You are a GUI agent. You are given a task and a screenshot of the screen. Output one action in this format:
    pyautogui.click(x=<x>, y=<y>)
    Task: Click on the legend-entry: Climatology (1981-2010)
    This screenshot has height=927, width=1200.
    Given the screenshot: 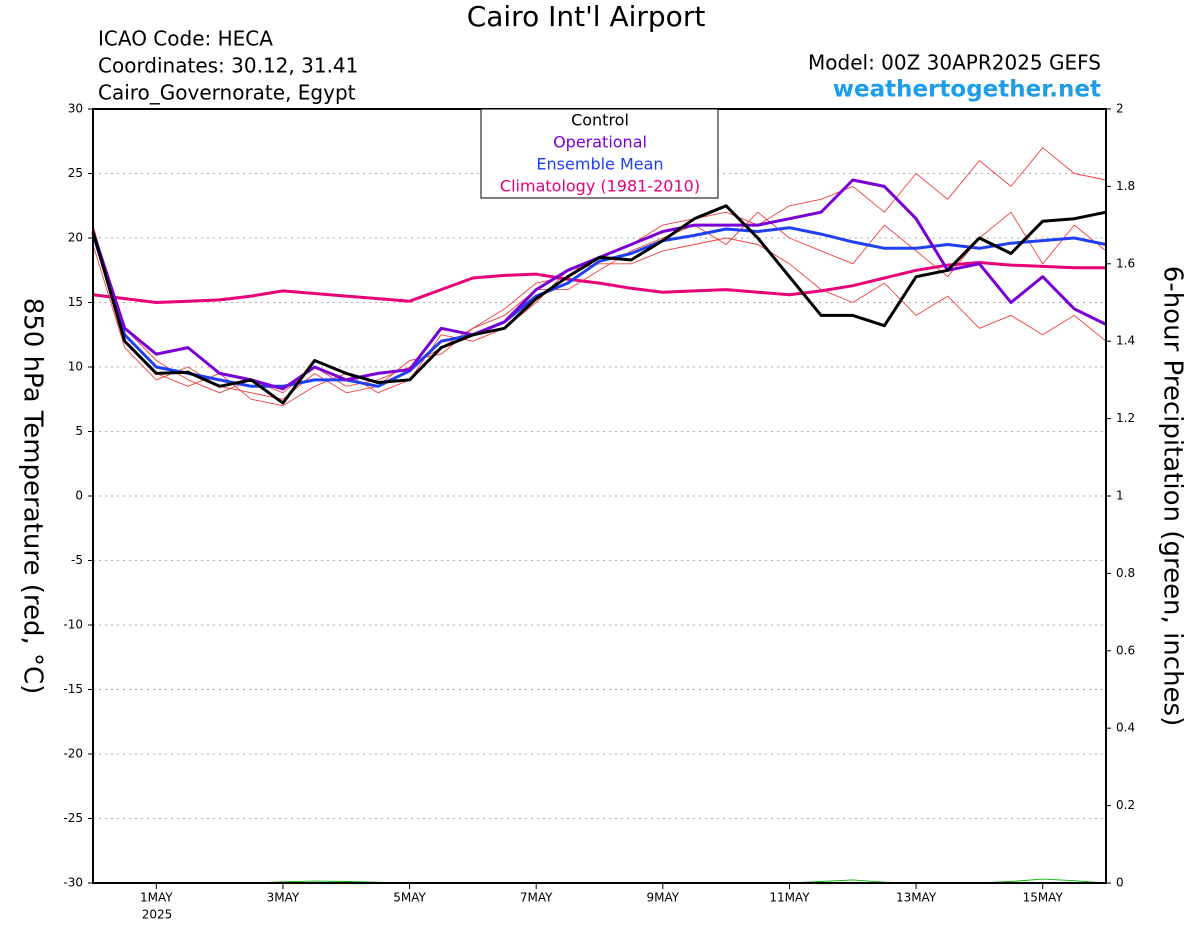 What is the action you would take?
    pyautogui.click(x=600, y=186)
    